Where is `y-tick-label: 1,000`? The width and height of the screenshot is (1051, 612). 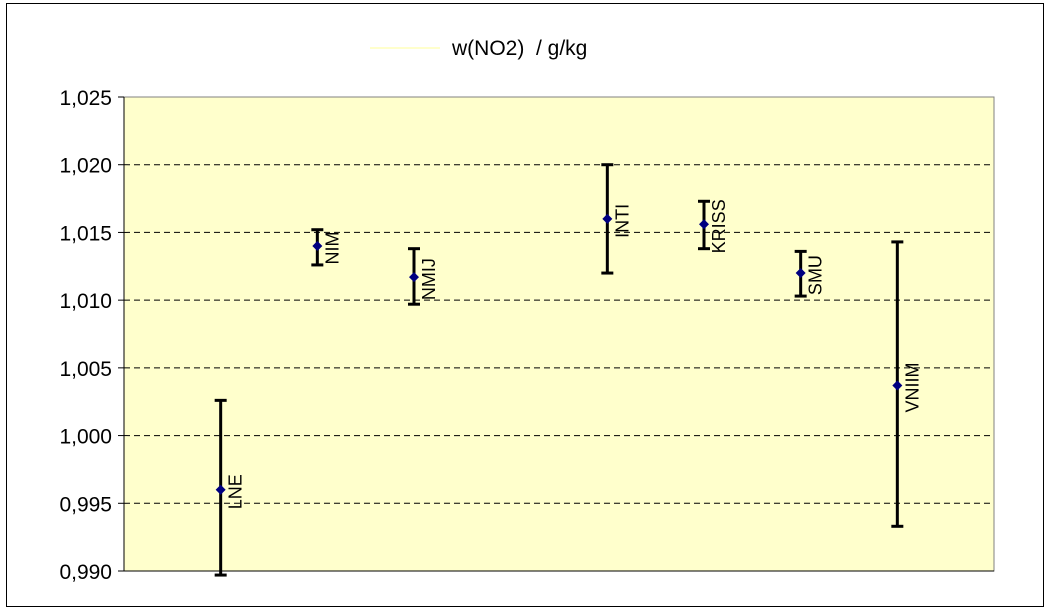 y-tick-label: 1,000 is located at coordinates (85, 437).